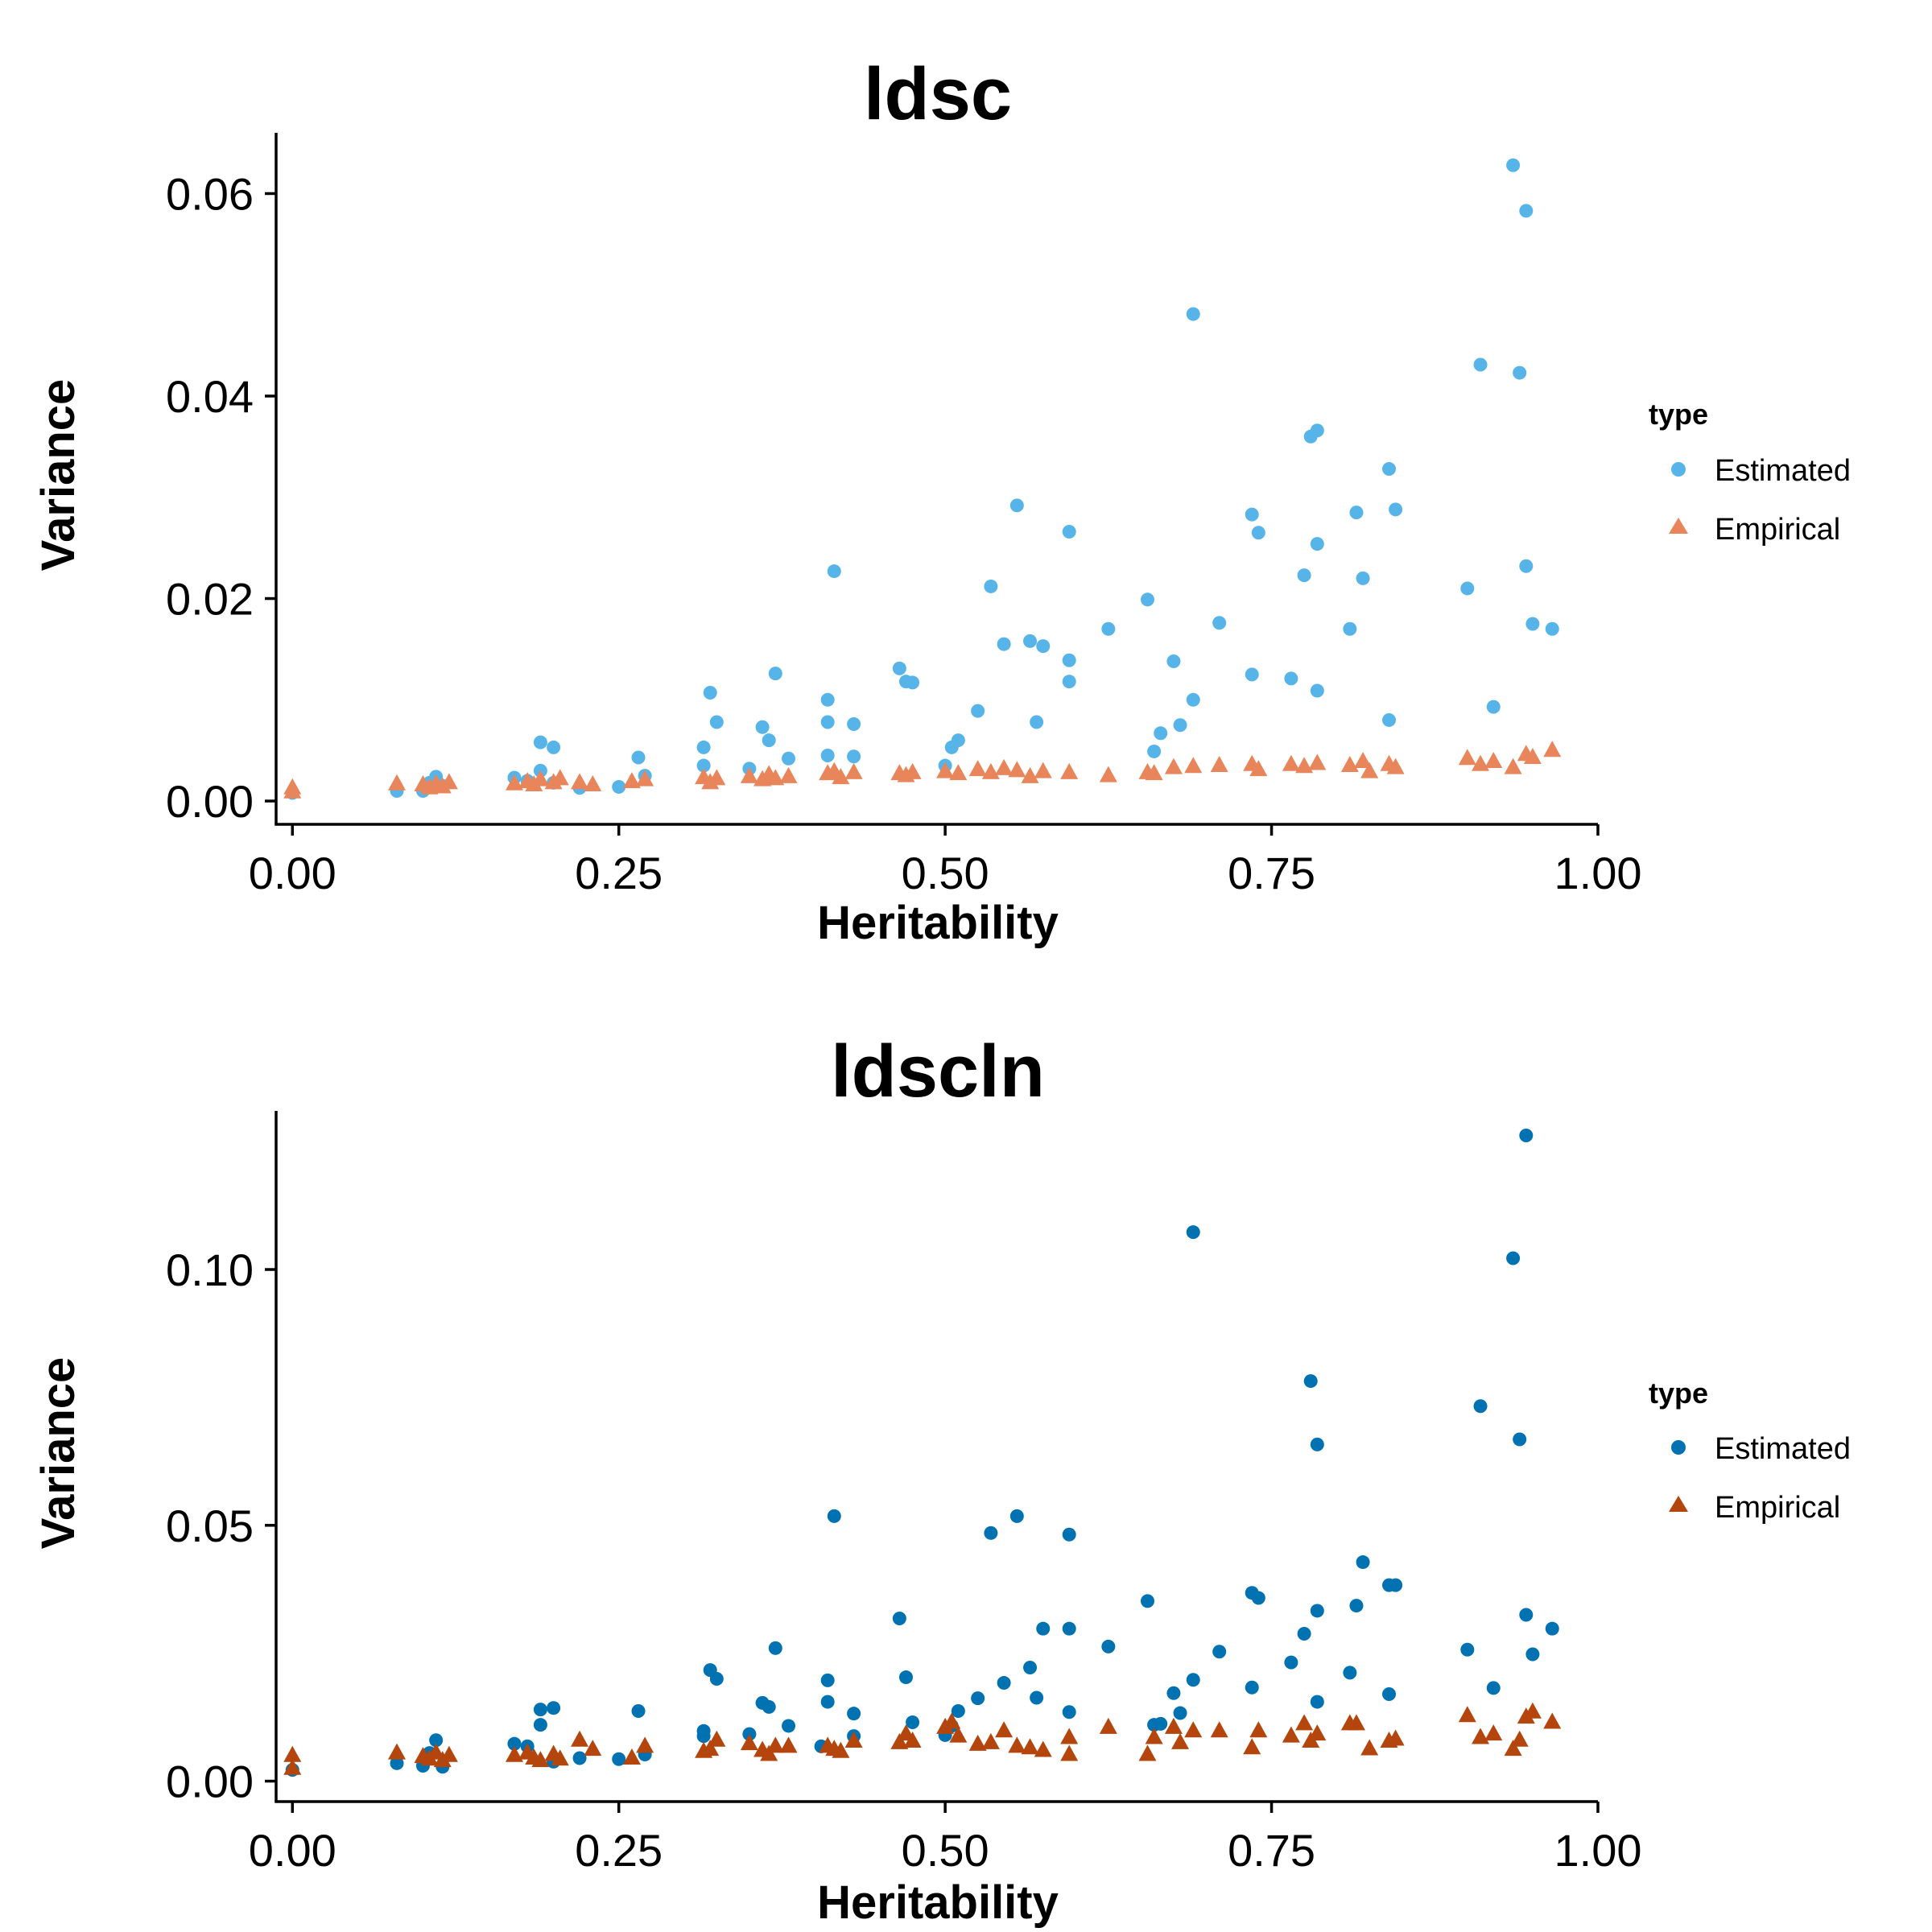 Image resolution: width=1932 pixels, height=1932 pixels. Describe the element at coordinates (292, 1851) in the screenshot. I see `x-tick-label: 0.00` at that location.